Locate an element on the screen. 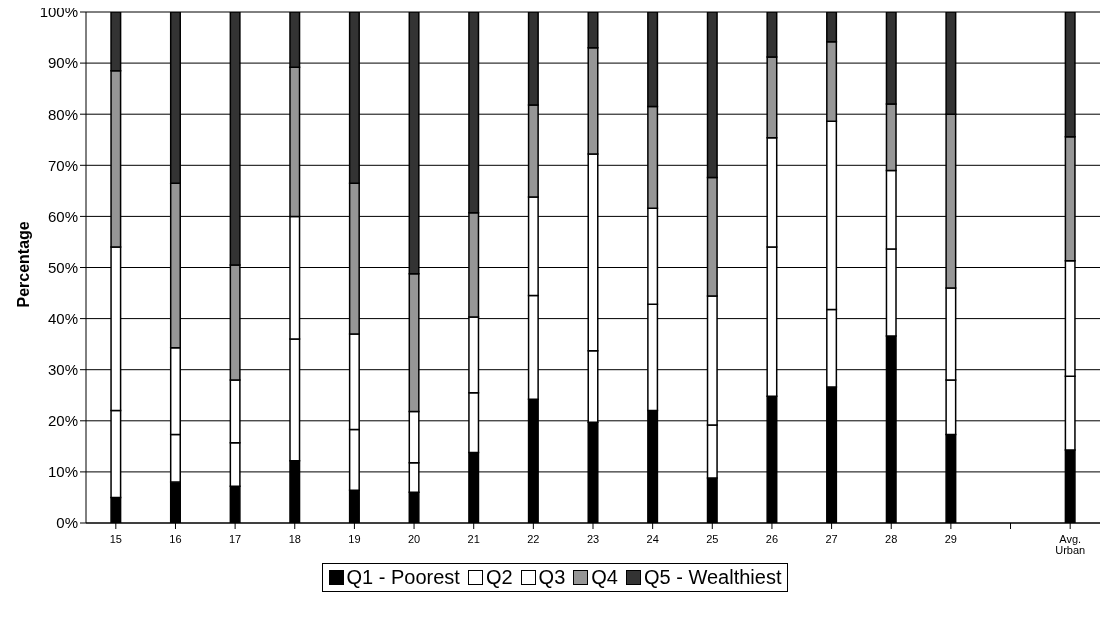  legend-label: Q5 - Wealthiest is located at coordinates (712, 577).